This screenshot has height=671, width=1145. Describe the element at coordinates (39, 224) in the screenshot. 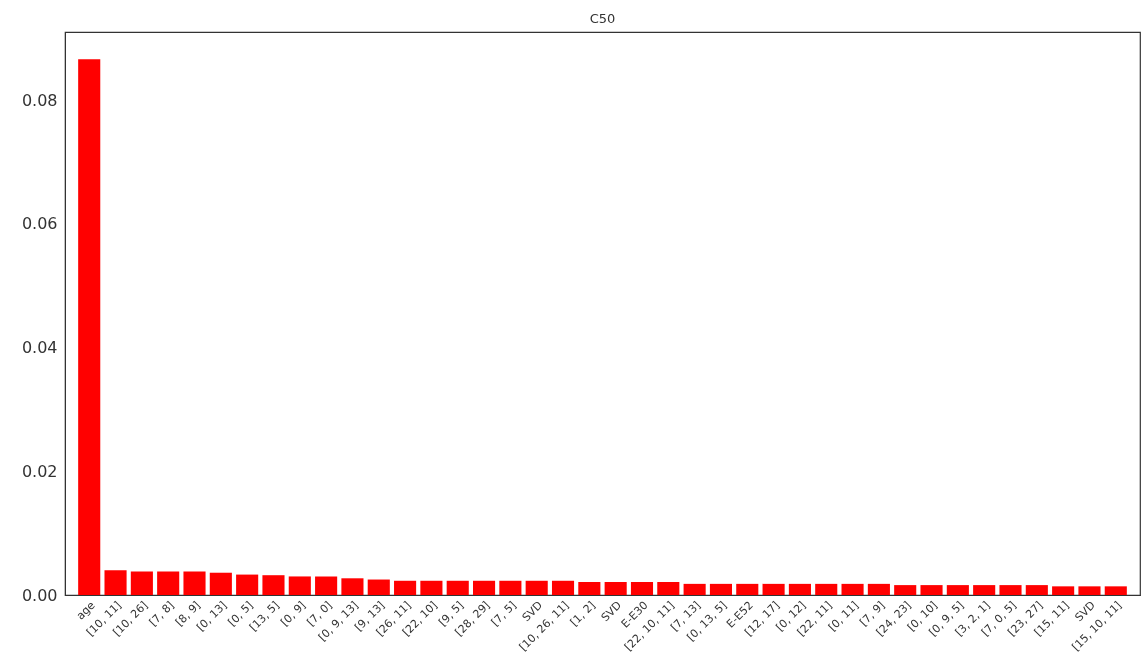

I see `y-tick-label: 0.06` at that location.